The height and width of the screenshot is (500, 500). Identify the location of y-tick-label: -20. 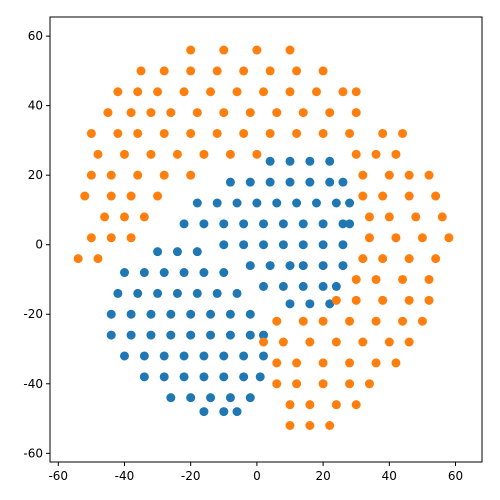
(33, 314).